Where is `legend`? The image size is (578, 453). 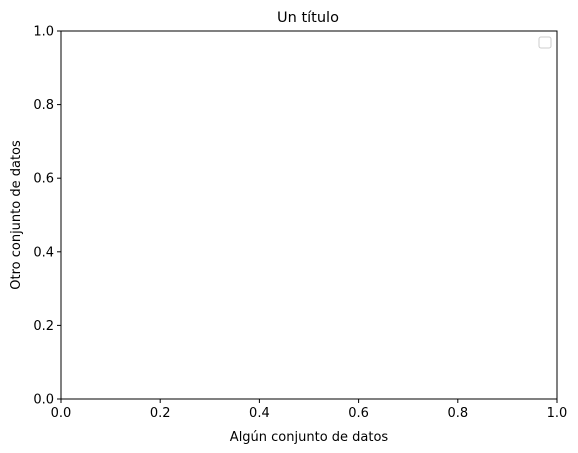 legend is located at coordinates (545, 42).